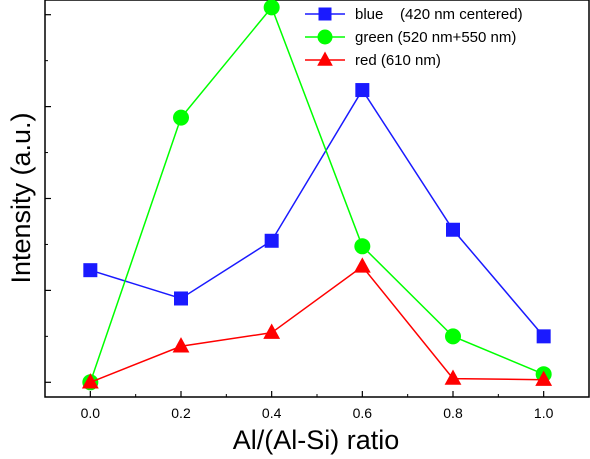 This screenshot has height=459, width=590. I want to click on x-tick-label: 1.0, so click(544, 413).